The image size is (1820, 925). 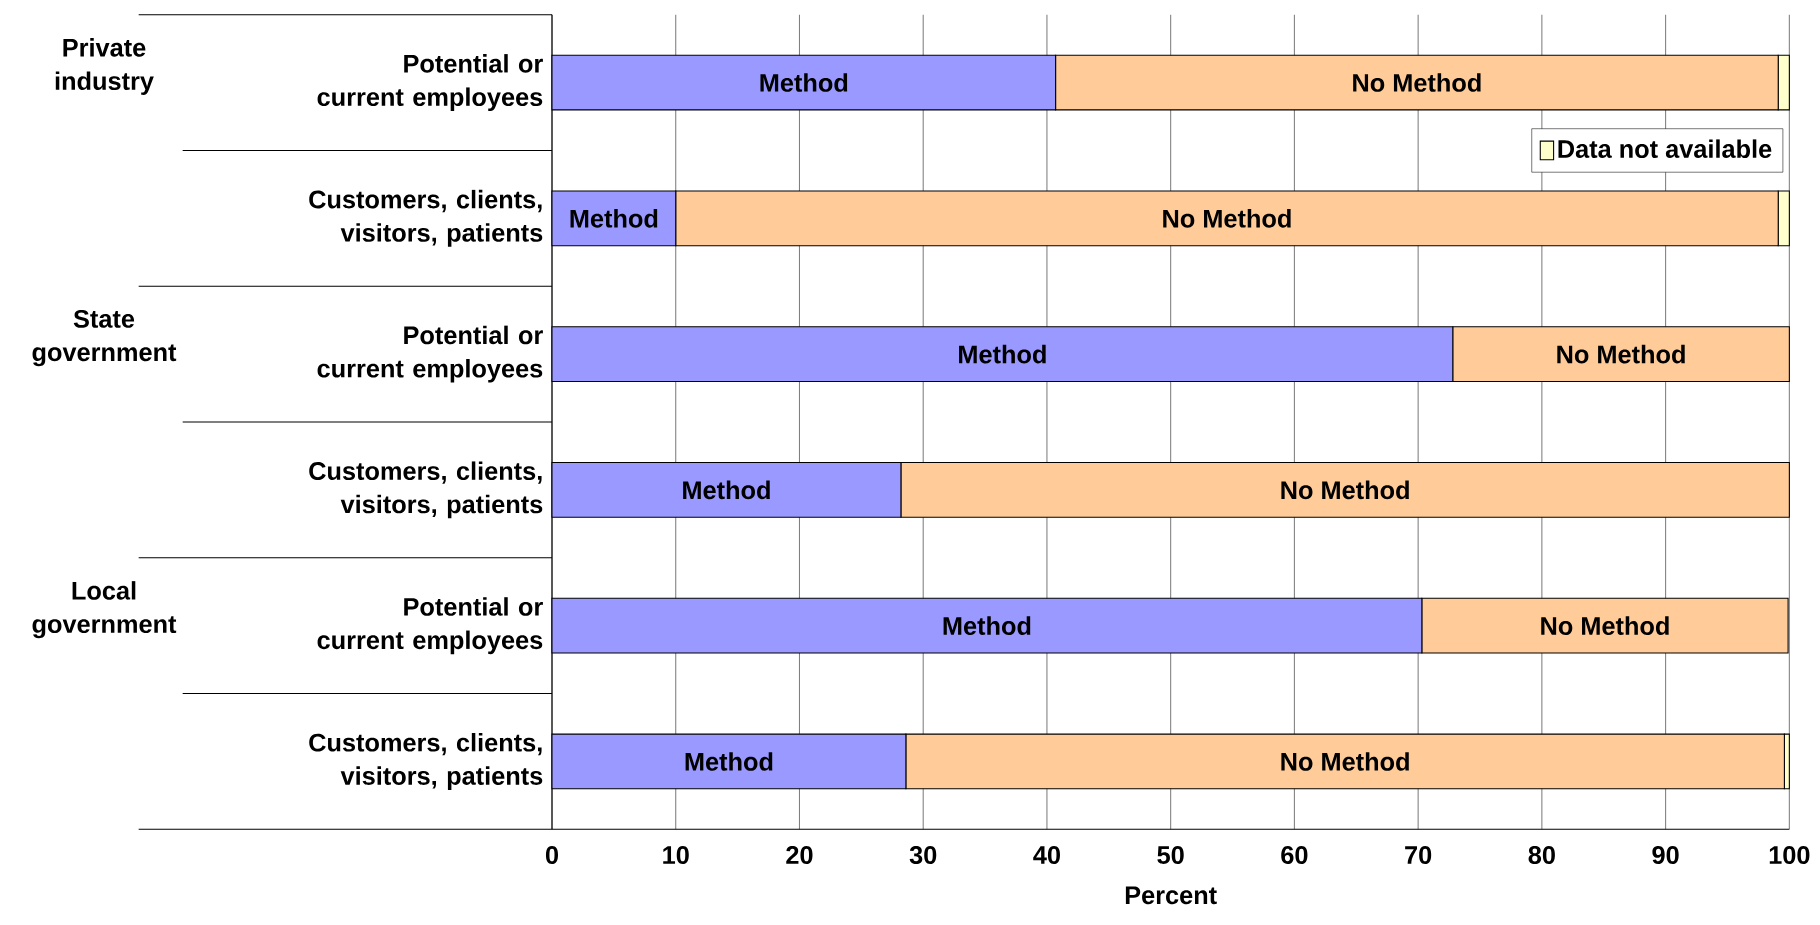 What do you see at coordinates (551, 854) in the screenshot?
I see `x-tick-label: 0` at bounding box center [551, 854].